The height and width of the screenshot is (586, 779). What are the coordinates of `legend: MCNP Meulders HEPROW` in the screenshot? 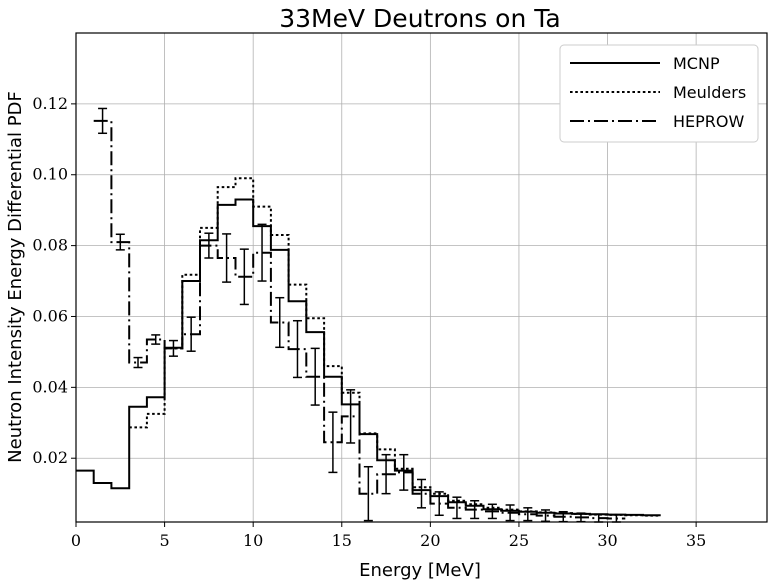 It's located at (659, 93).